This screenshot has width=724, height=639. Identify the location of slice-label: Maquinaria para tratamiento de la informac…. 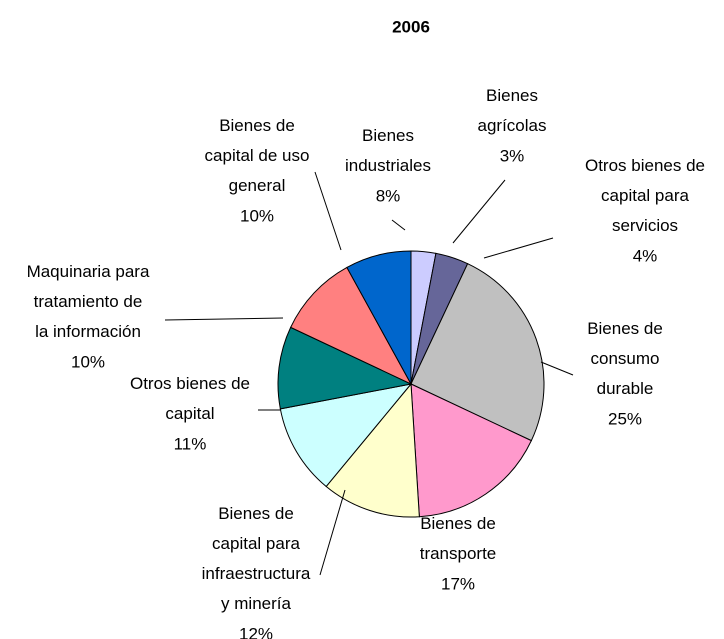
(88, 301).